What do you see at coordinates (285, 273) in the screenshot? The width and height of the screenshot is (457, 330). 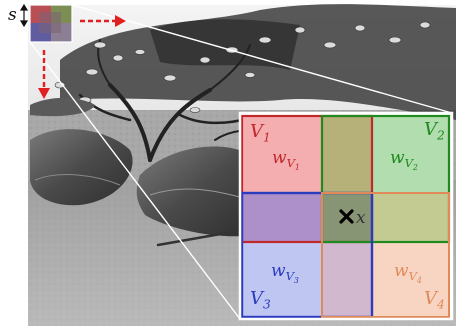 I see `cell-v3-weight: wV3` at bounding box center [285, 273].